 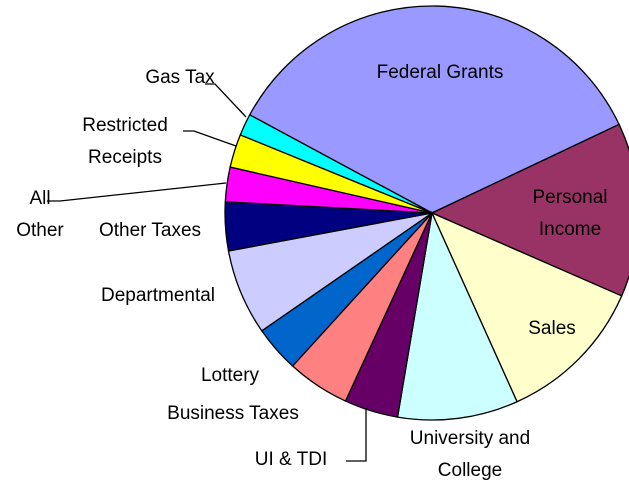 What do you see at coordinates (180, 77) in the screenshot?
I see `slice-label: Gas Tax` at bounding box center [180, 77].